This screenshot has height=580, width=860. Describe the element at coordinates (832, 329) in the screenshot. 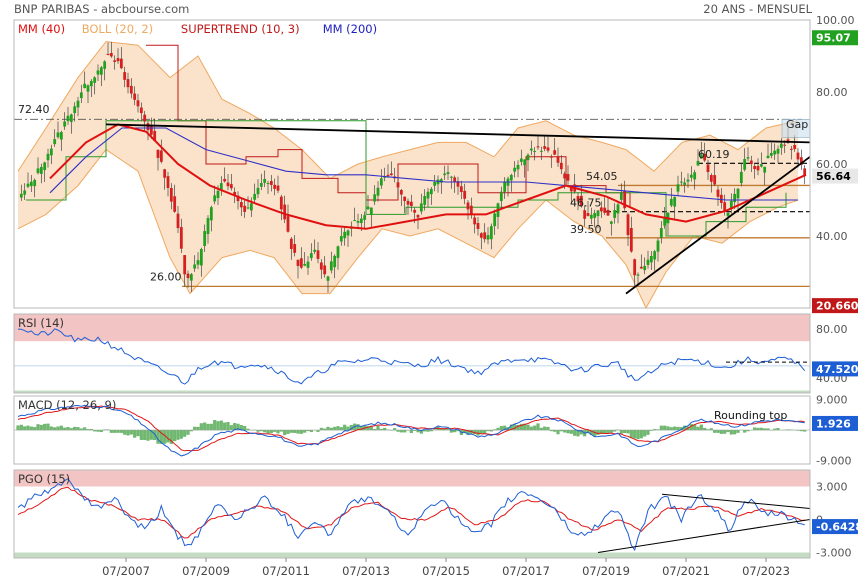

I see `rsi-y-tick-label: 80.00` at that location.